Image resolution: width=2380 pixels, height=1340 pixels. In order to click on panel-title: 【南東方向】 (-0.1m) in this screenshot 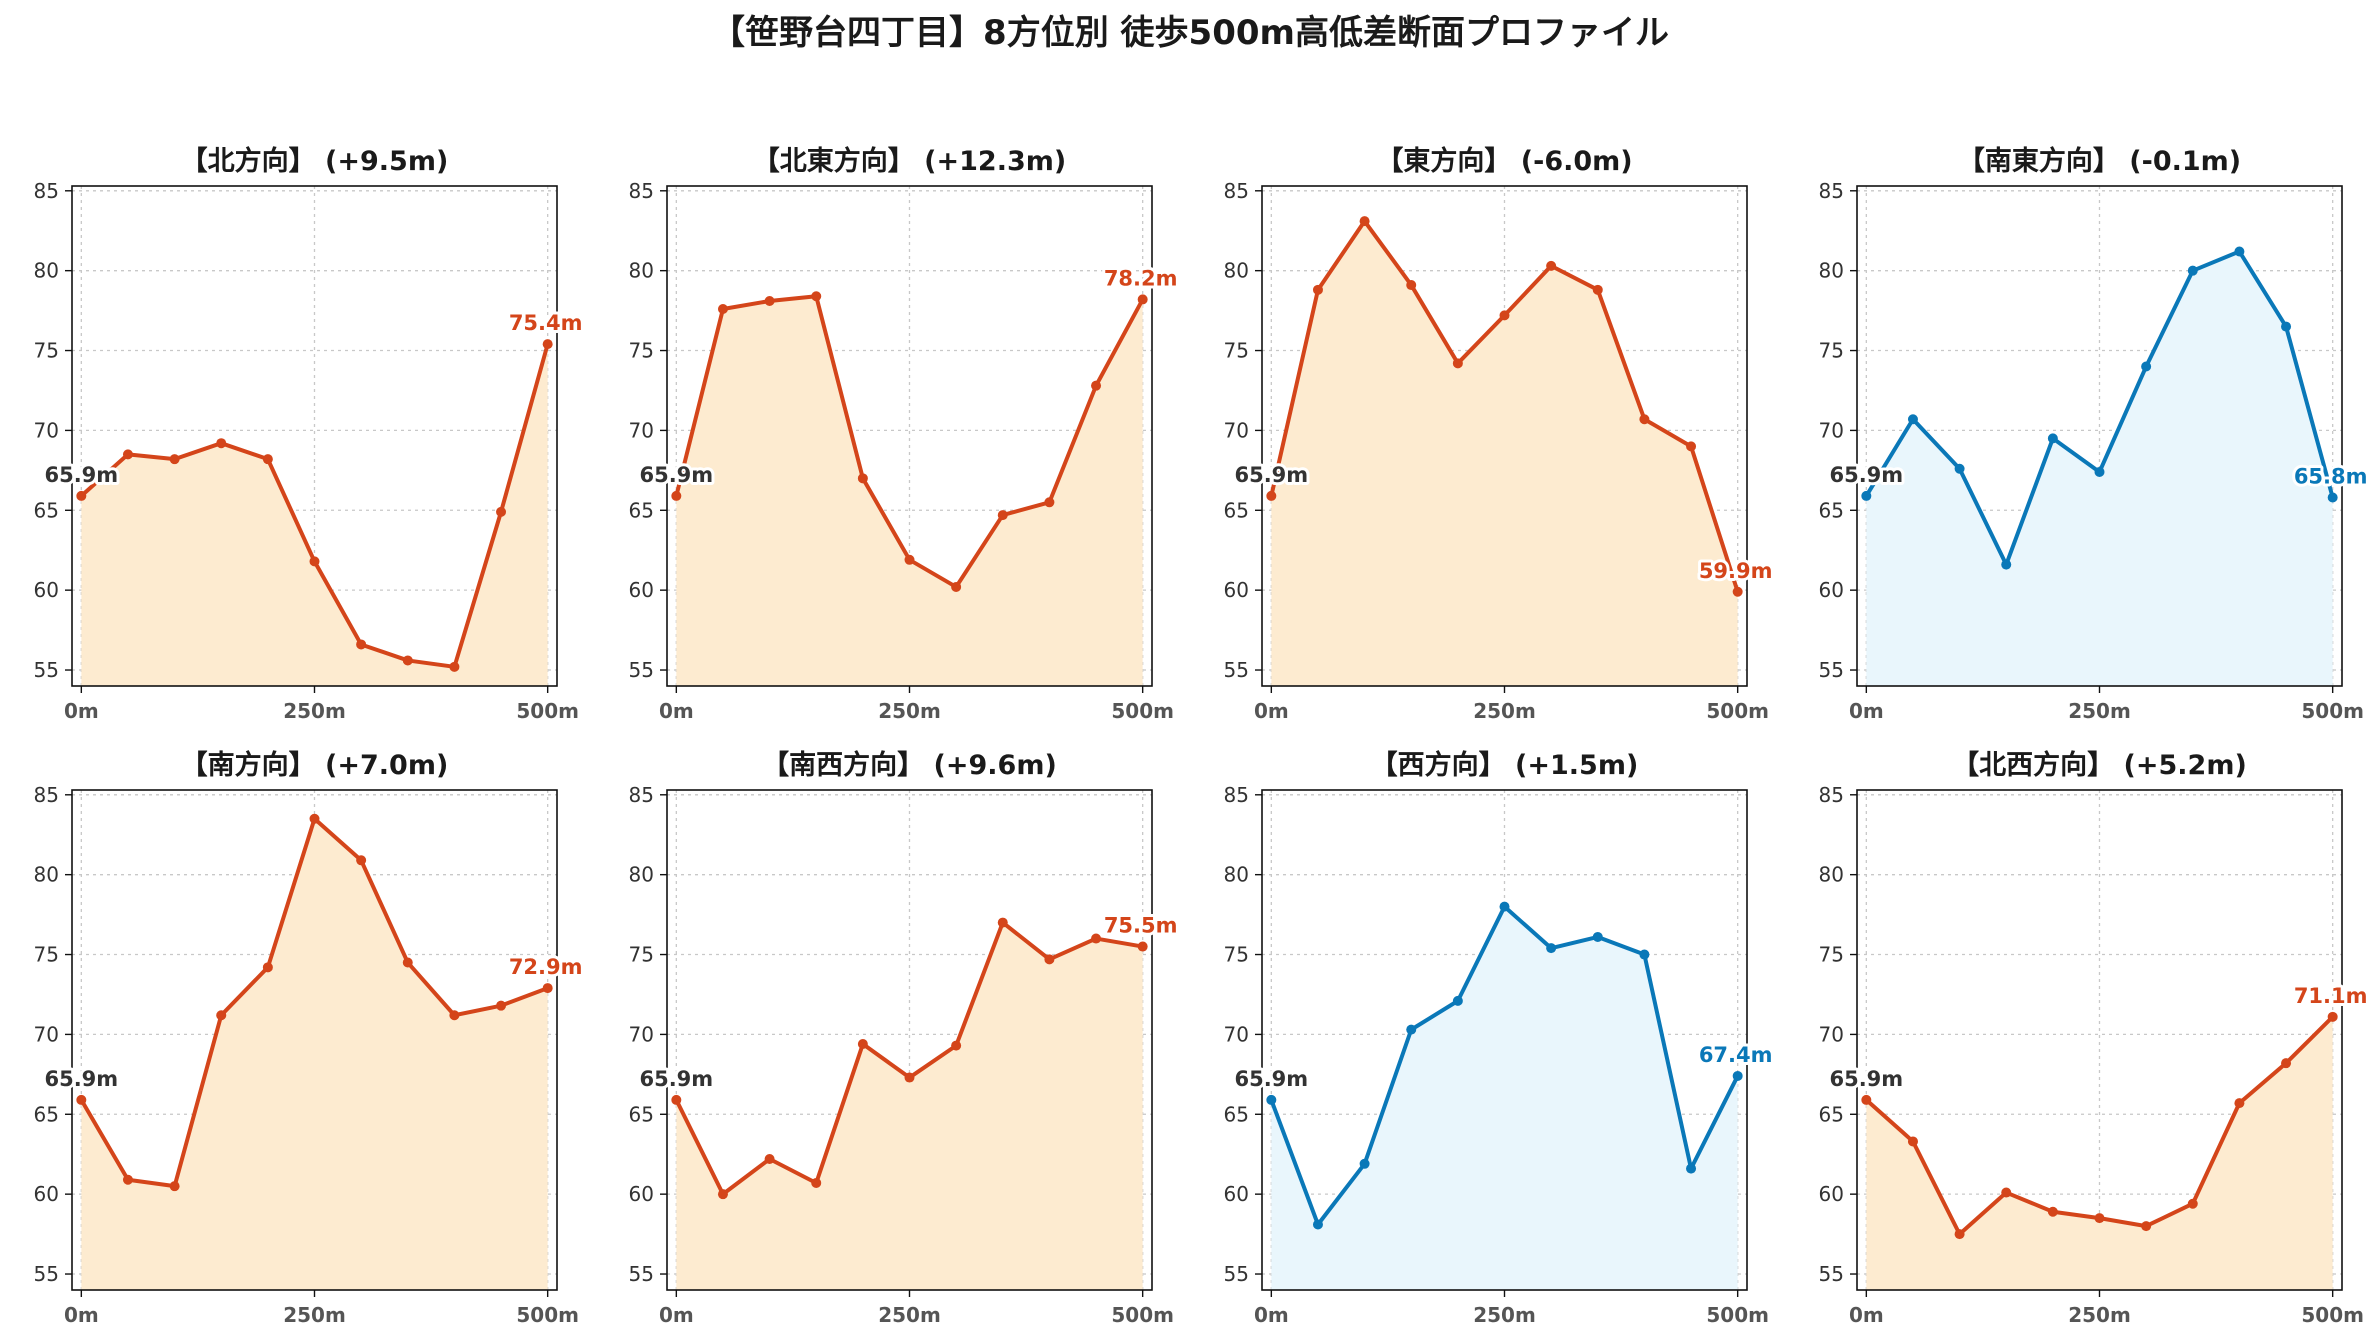, I will do `click(2099, 161)`.